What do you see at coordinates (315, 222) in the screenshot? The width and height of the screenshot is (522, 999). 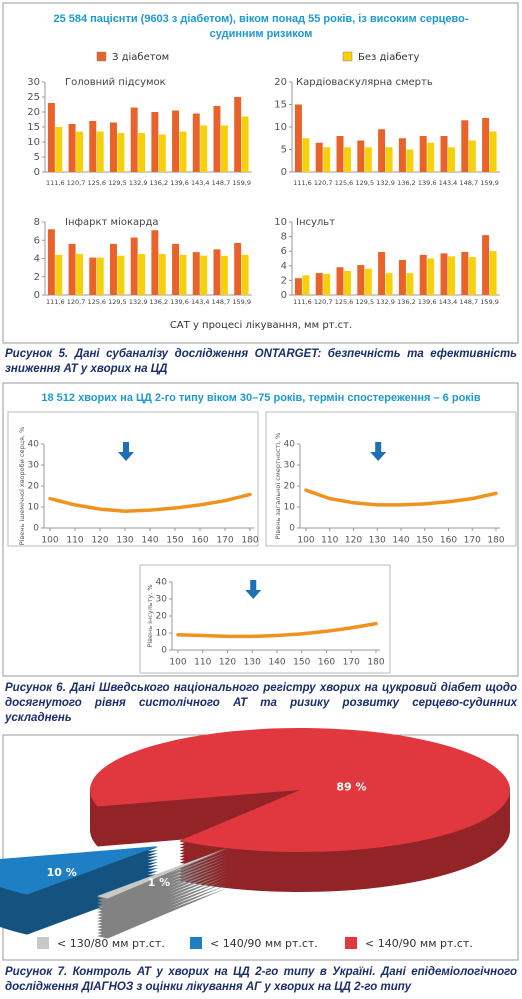 I see `panel-title: Інсульт` at bounding box center [315, 222].